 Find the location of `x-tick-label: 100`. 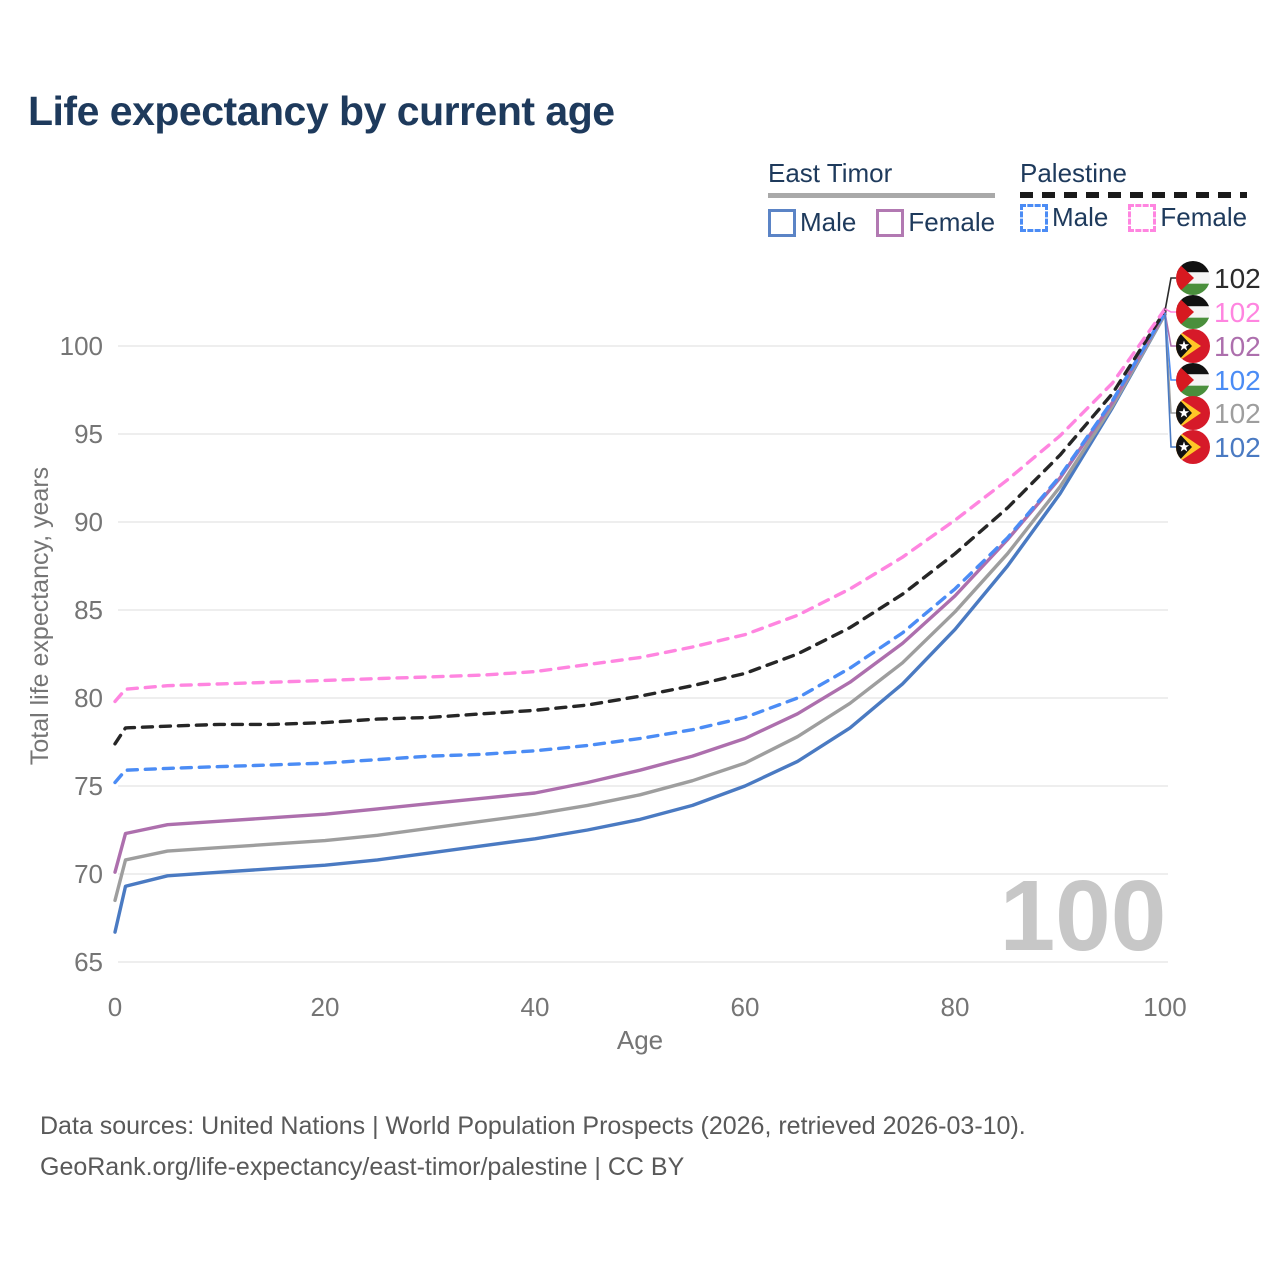

x-tick-label: 100 is located at coordinates (1164, 1007).